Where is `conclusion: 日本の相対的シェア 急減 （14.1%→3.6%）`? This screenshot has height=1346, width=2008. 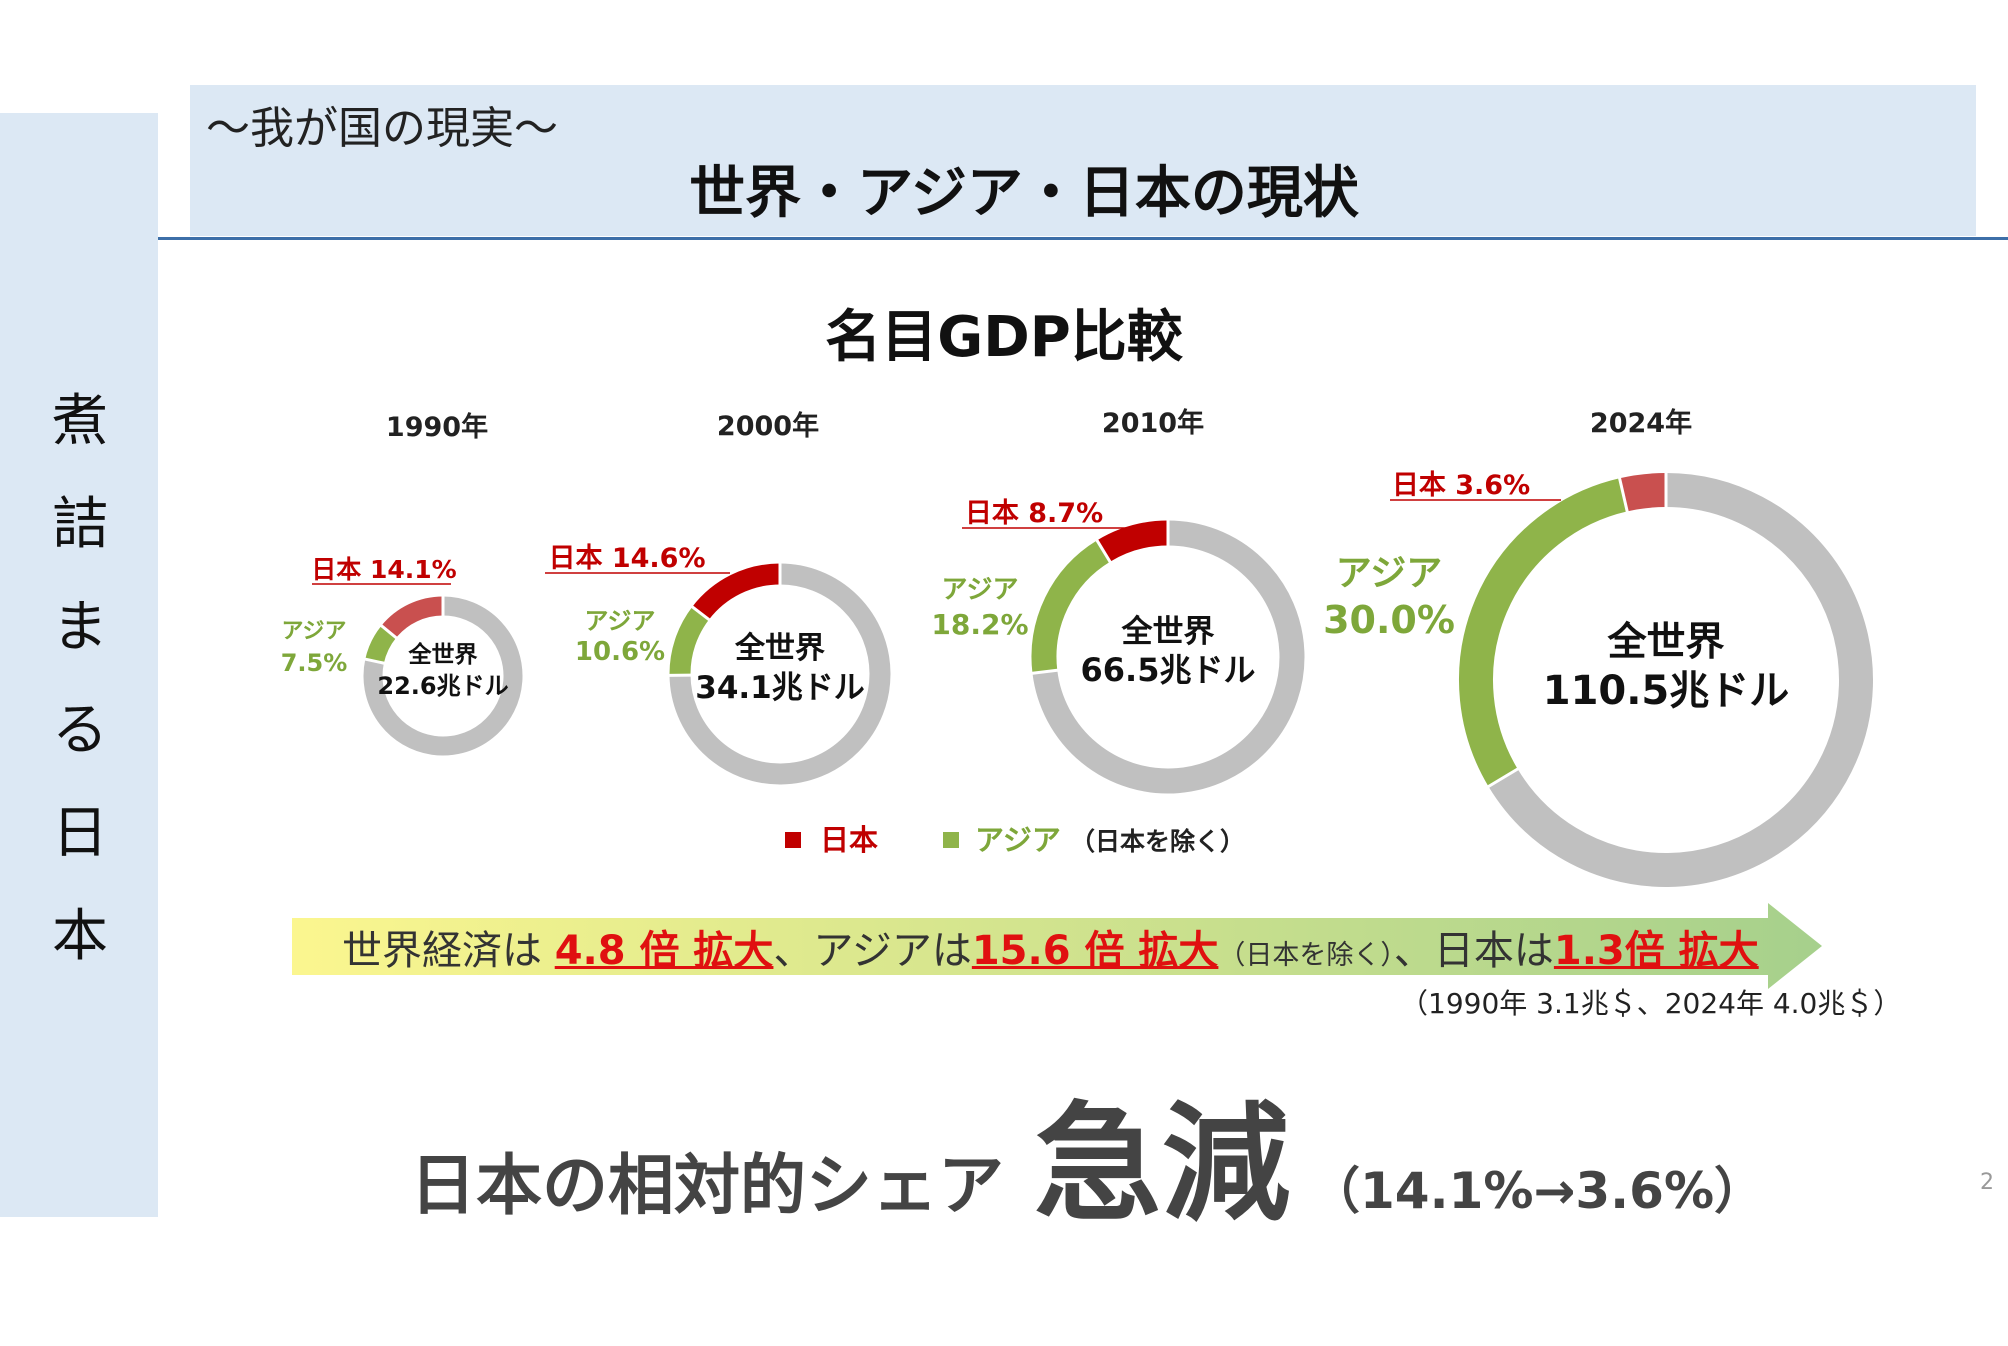 conclusion: 日本の相対的シェア 急減 （14.1%→3.6%） is located at coordinates (1087, 1152).